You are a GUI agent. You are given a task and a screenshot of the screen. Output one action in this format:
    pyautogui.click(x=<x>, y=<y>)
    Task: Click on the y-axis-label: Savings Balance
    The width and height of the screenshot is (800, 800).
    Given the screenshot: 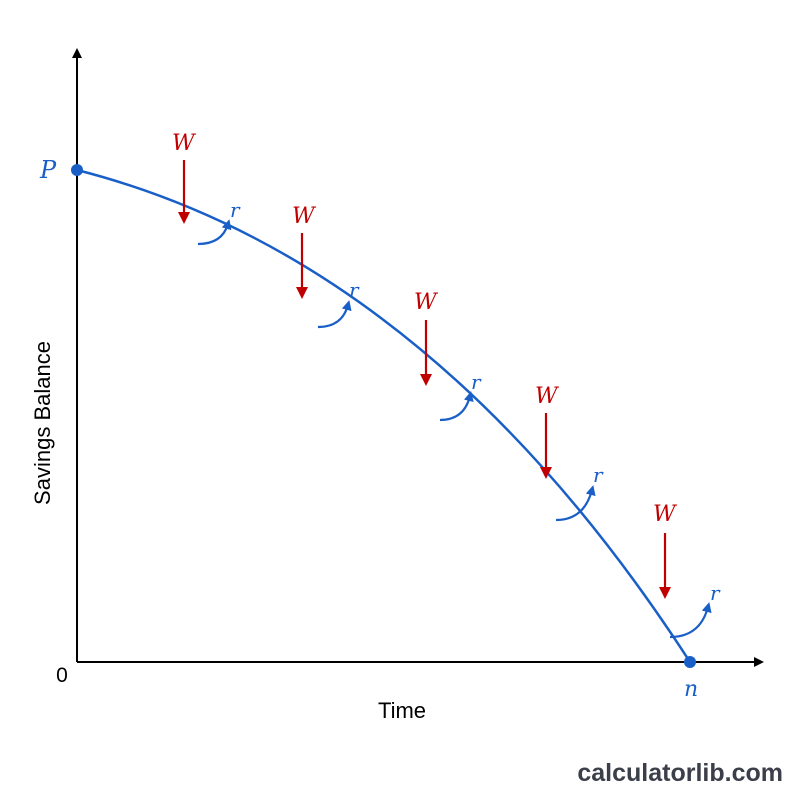 What is the action you would take?
    pyautogui.click(x=42, y=423)
    